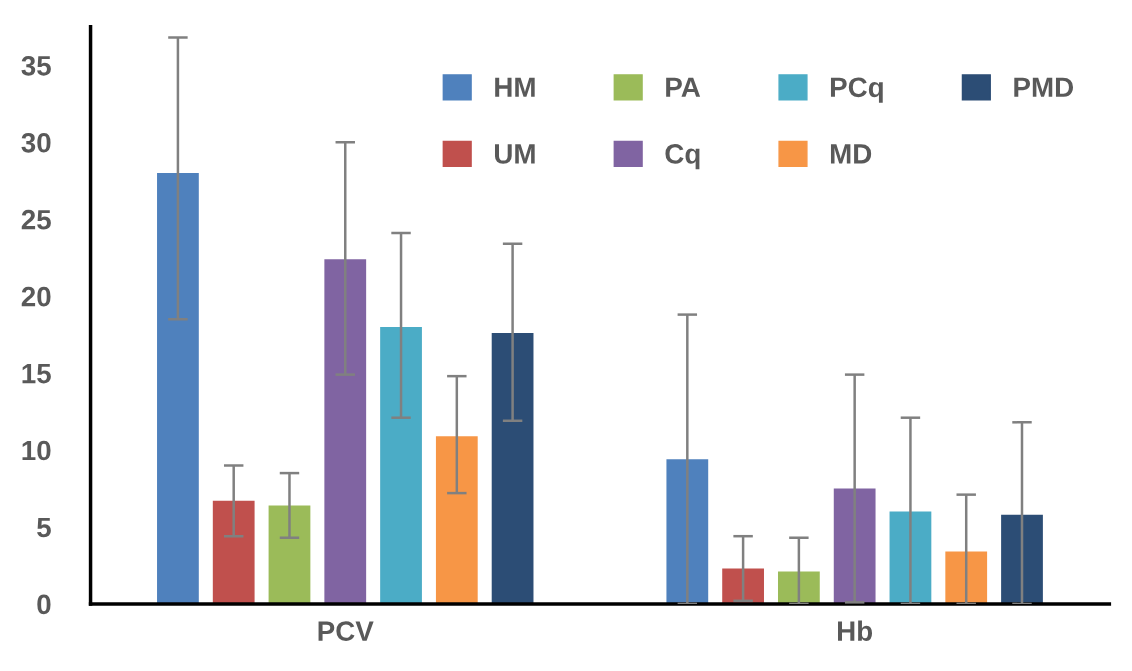 The image size is (1132, 671). What do you see at coordinates (856, 90) in the screenshot?
I see `legend-label: PCq` at bounding box center [856, 90].